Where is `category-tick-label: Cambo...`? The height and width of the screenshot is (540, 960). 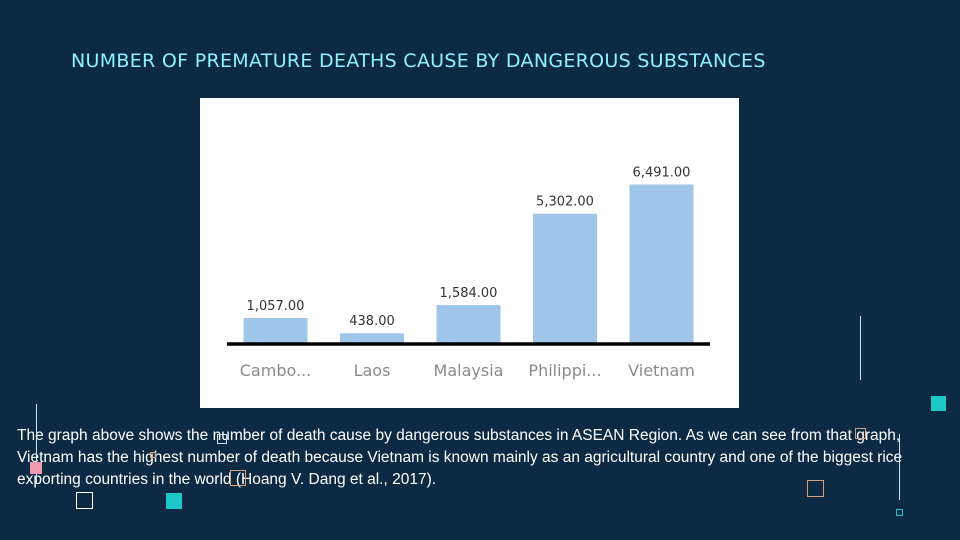
category-tick-label: Cambo... is located at coordinates (275, 370).